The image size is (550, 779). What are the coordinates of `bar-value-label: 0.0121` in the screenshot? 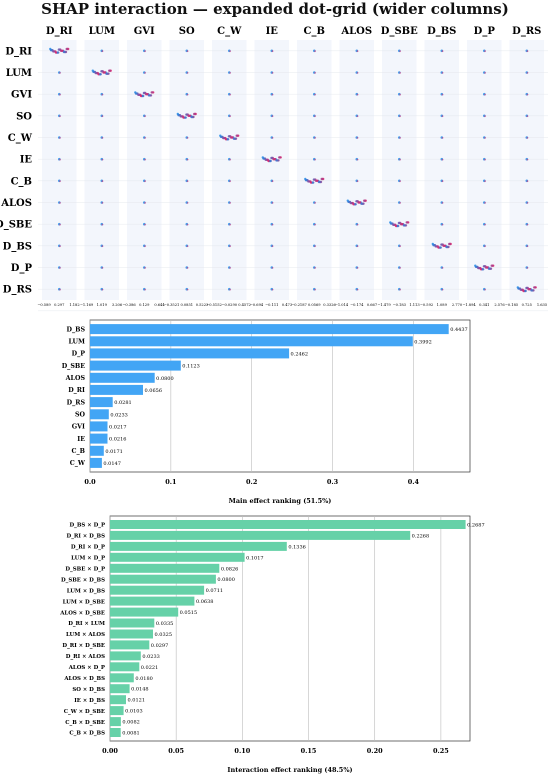 It's located at (137, 701).